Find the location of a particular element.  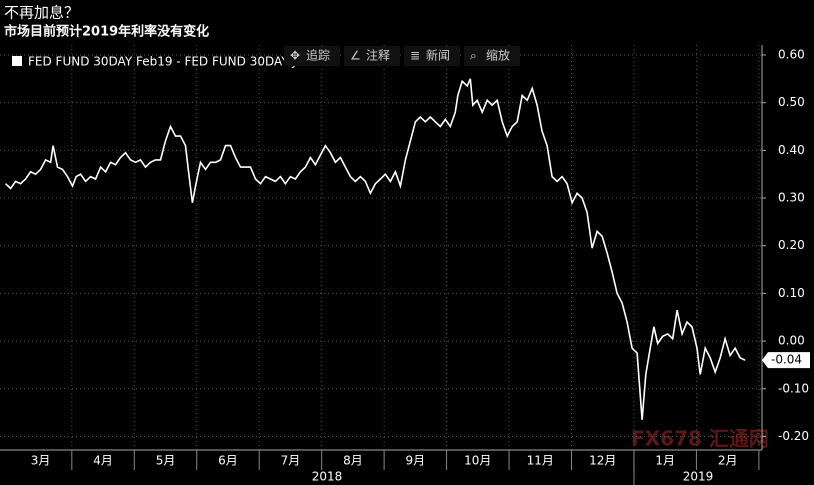

last-value-flag is located at coordinates (786, 360).